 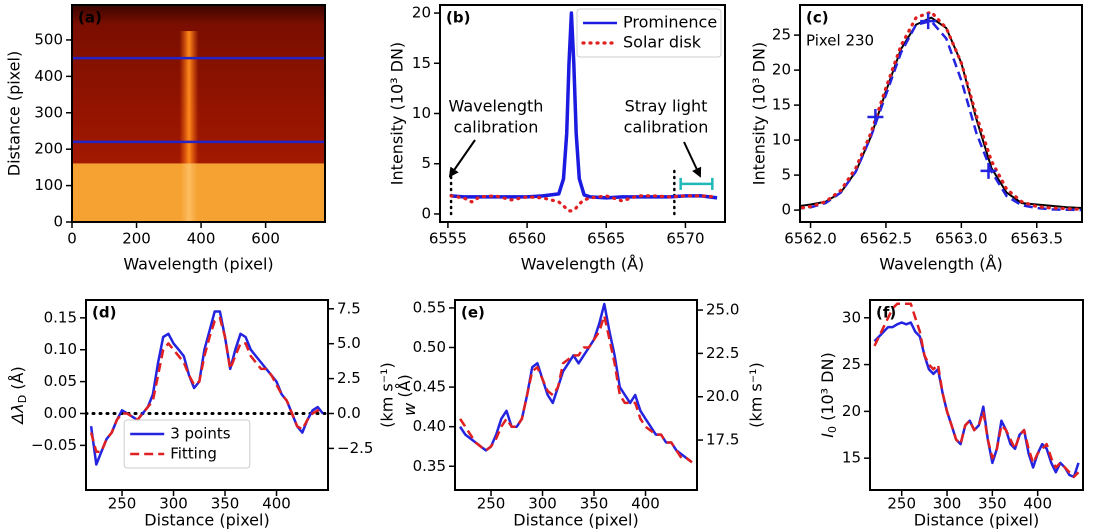 What do you see at coordinates (349, 308) in the screenshot?
I see `y2-tick-label: 7.5` at bounding box center [349, 308].